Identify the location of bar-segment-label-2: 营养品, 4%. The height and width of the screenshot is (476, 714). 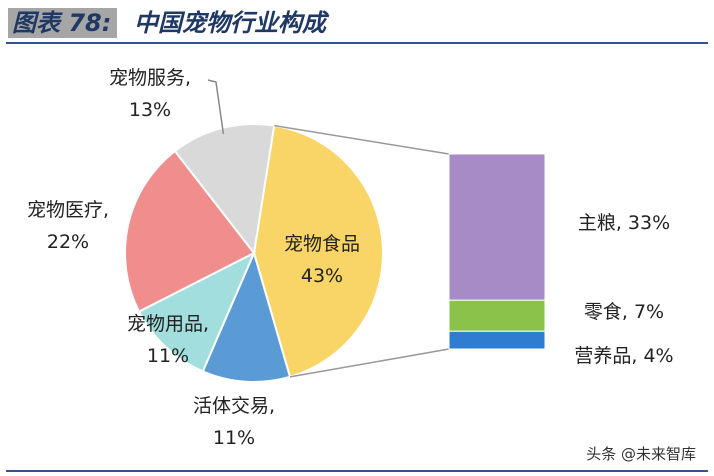
(623, 356).